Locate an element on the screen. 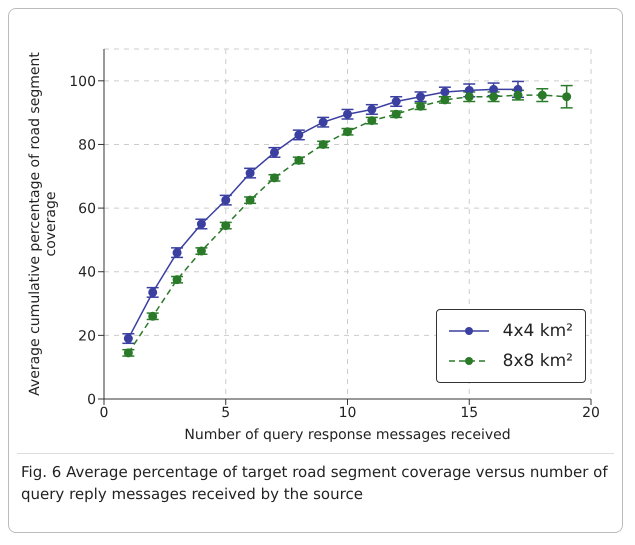 This screenshot has width=635, height=545. x-tick-label: 20 is located at coordinates (591, 412).